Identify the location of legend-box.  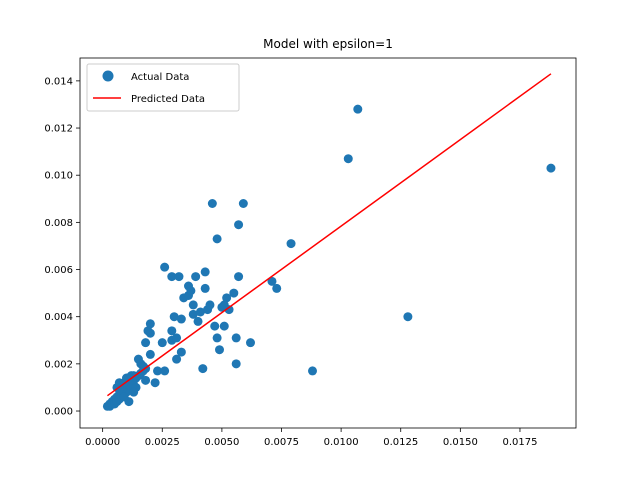
(163, 87).